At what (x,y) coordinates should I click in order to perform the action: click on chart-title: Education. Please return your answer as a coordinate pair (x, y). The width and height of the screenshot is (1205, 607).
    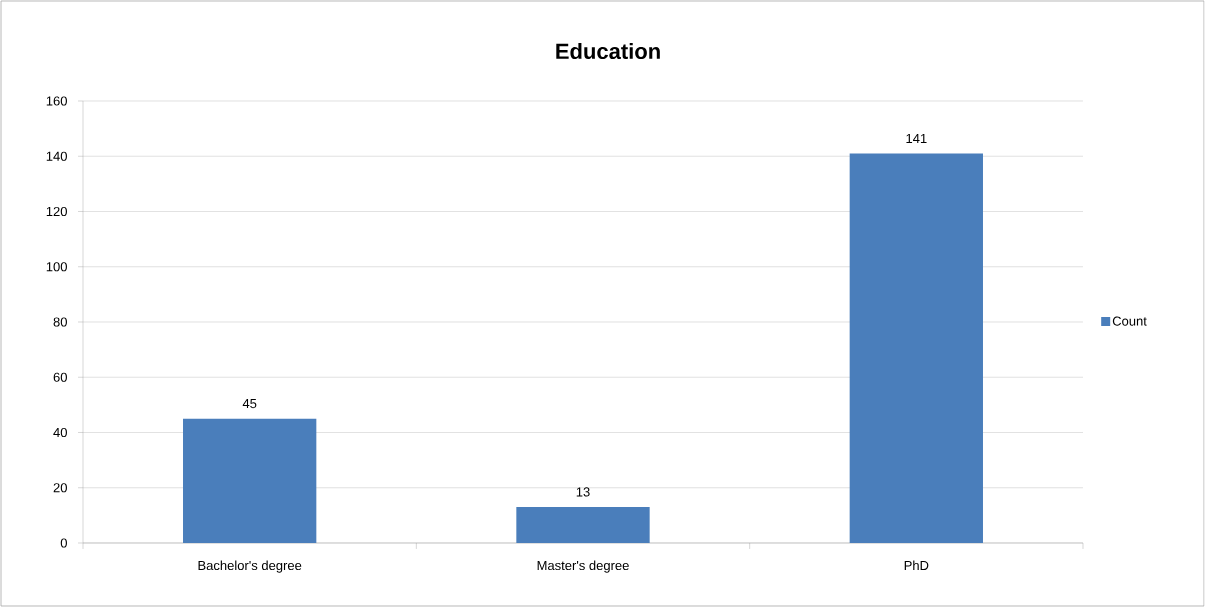
    Looking at the image, I should click on (608, 51).